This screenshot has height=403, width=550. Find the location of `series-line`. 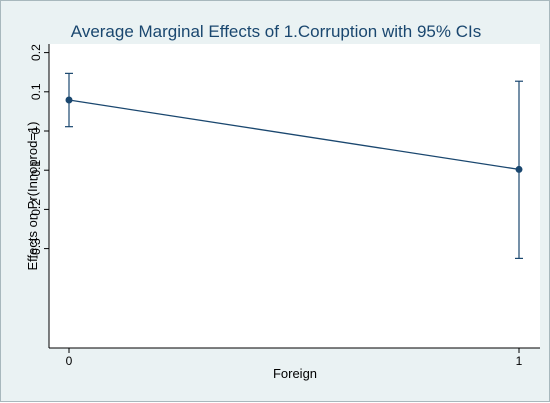

series-line is located at coordinates (294, 135).